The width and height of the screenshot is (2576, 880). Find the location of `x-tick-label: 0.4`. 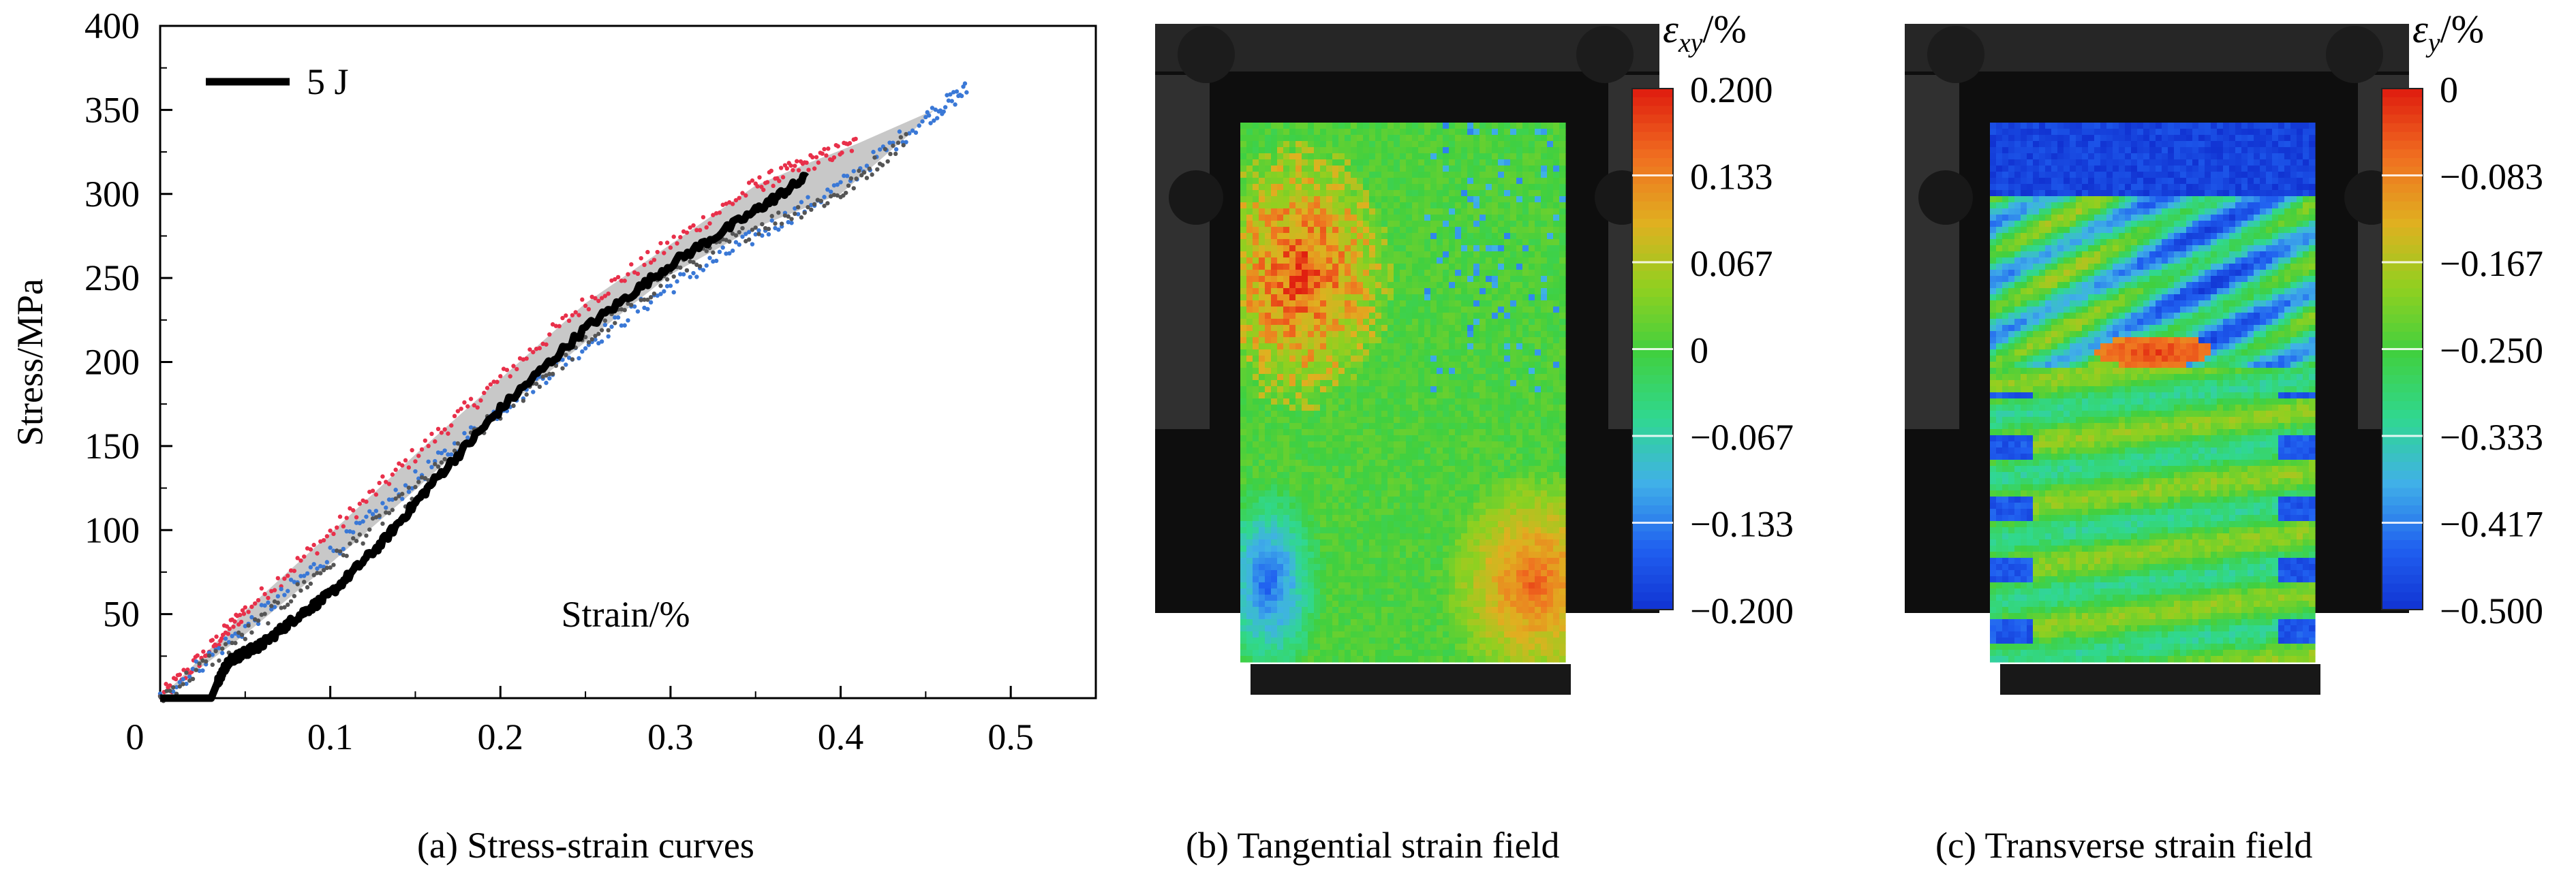

x-tick-label: 0.4 is located at coordinates (841, 737).